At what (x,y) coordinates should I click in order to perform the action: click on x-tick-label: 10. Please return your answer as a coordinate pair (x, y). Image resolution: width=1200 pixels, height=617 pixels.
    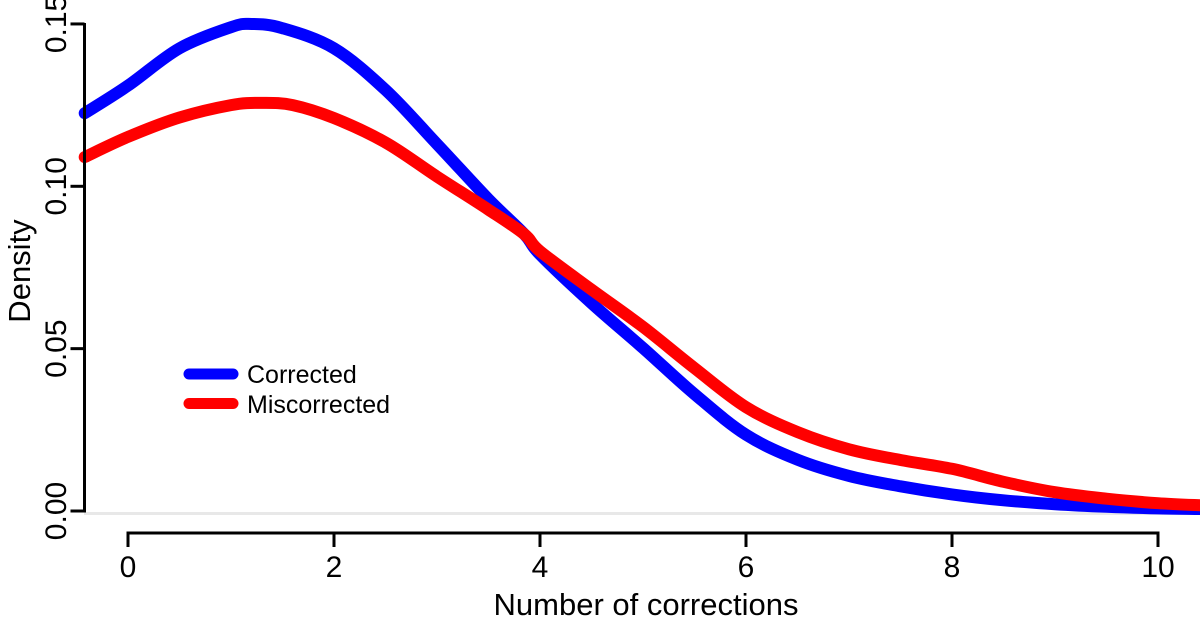
    Looking at the image, I should click on (1157, 567).